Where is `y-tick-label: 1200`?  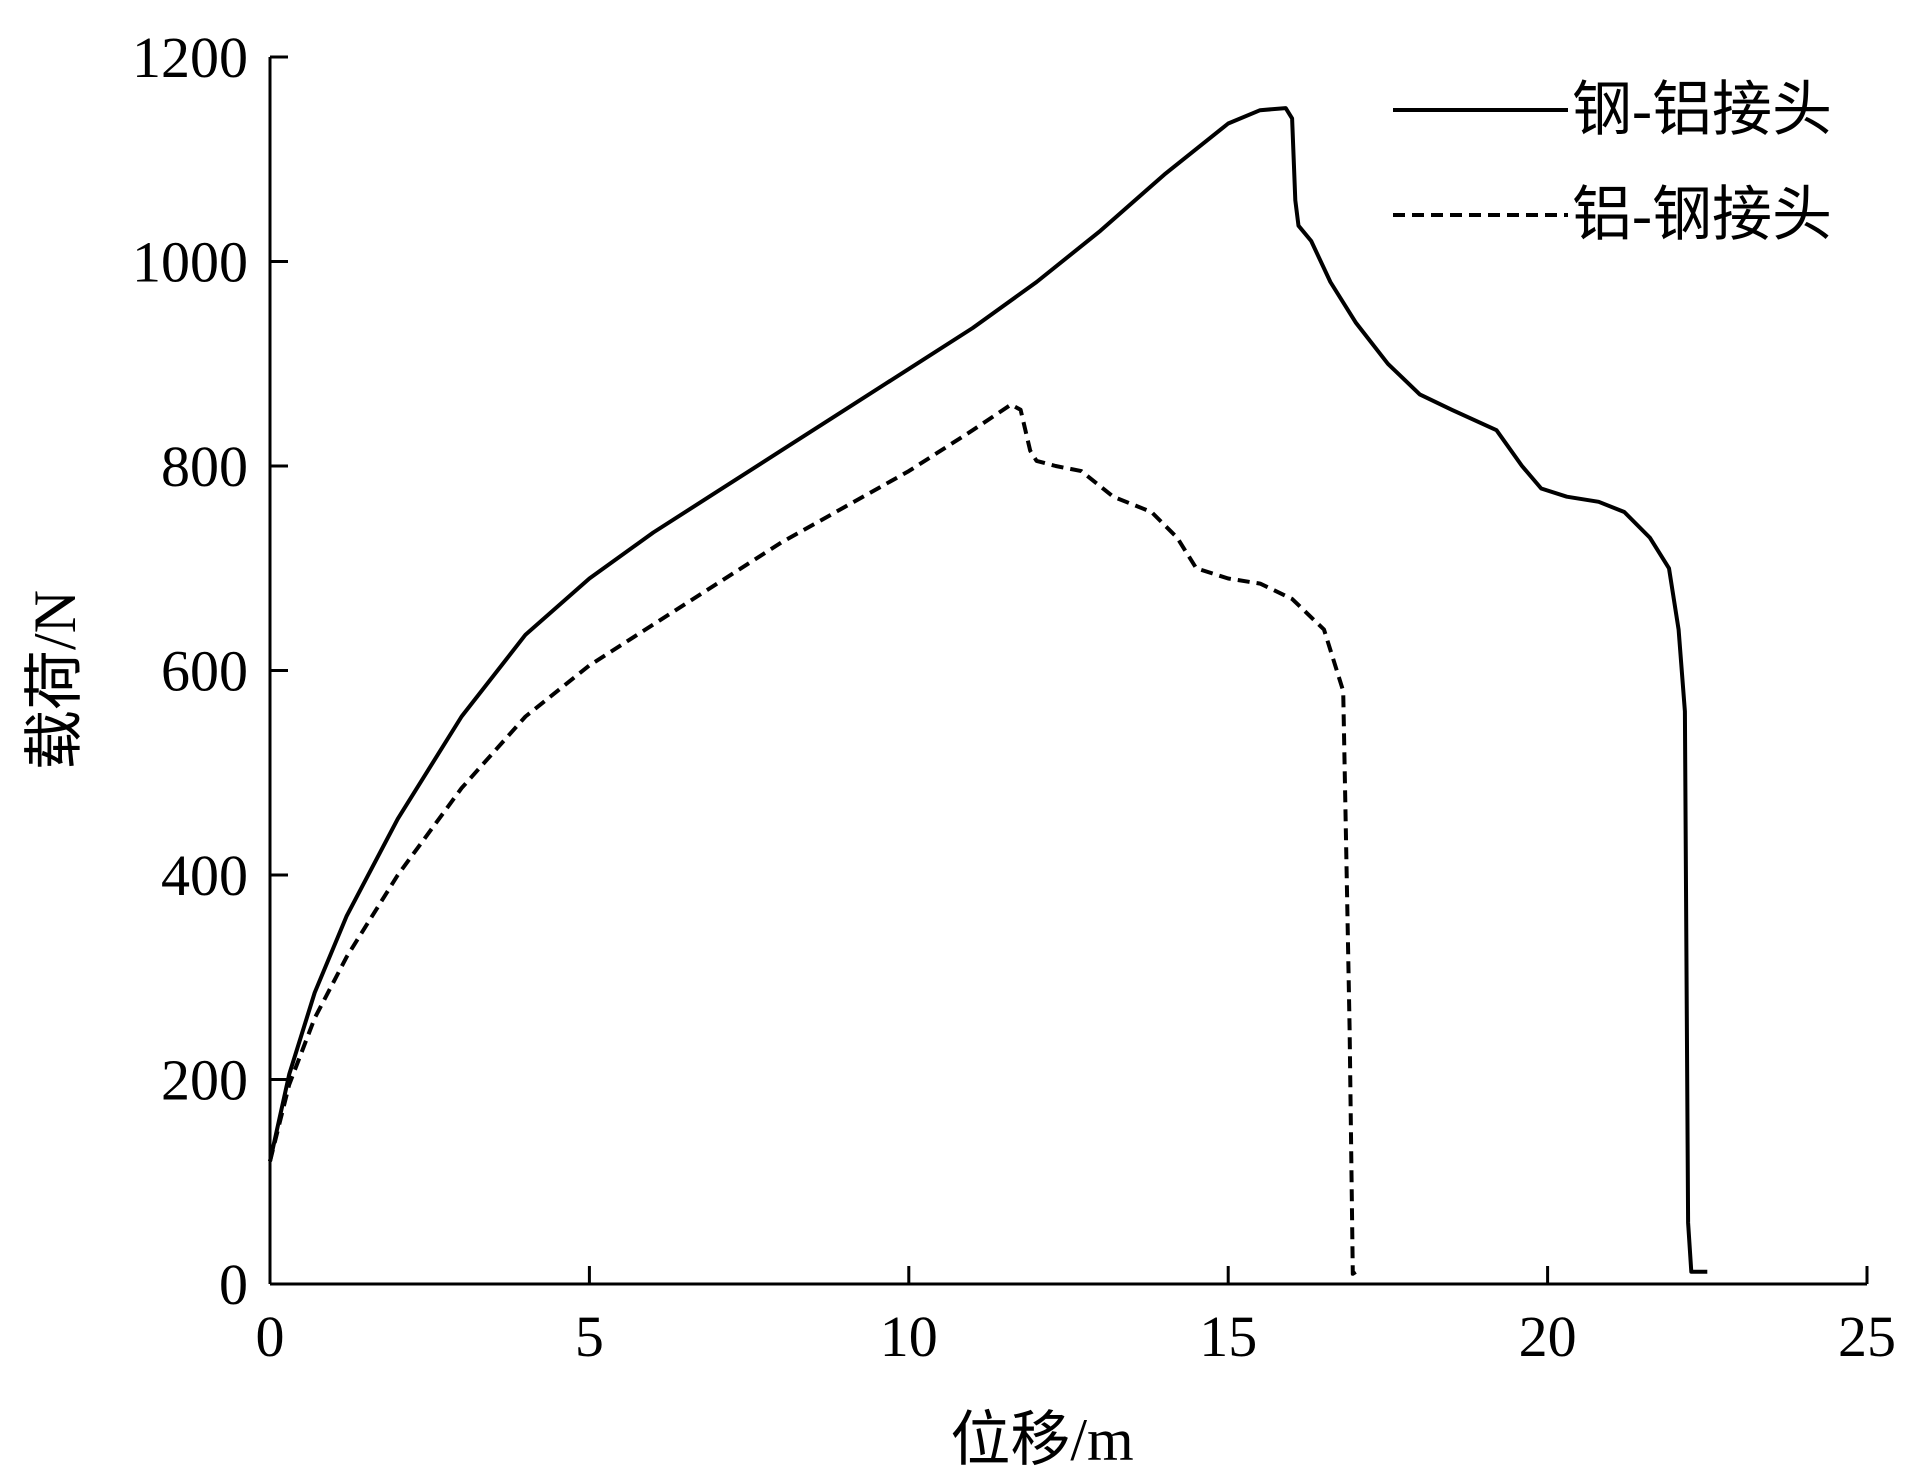 y-tick-label: 1200 is located at coordinates (190, 57).